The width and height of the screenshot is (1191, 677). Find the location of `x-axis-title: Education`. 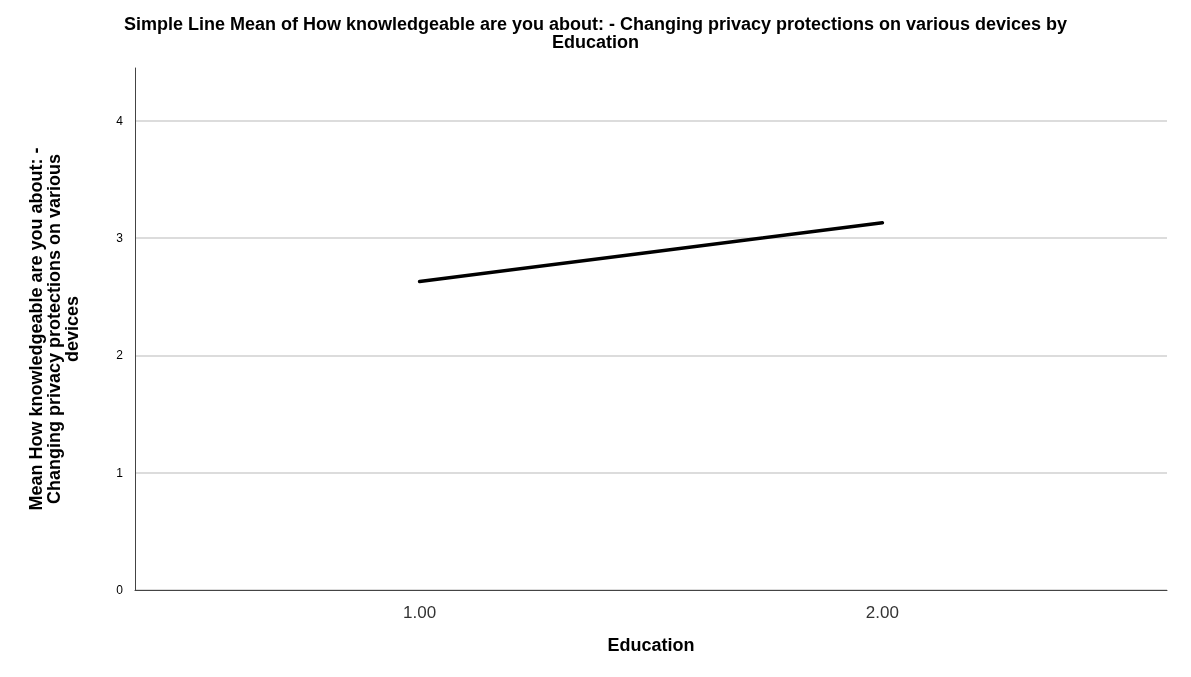

x-axis-title: Education is located at coordinates (651, 645).